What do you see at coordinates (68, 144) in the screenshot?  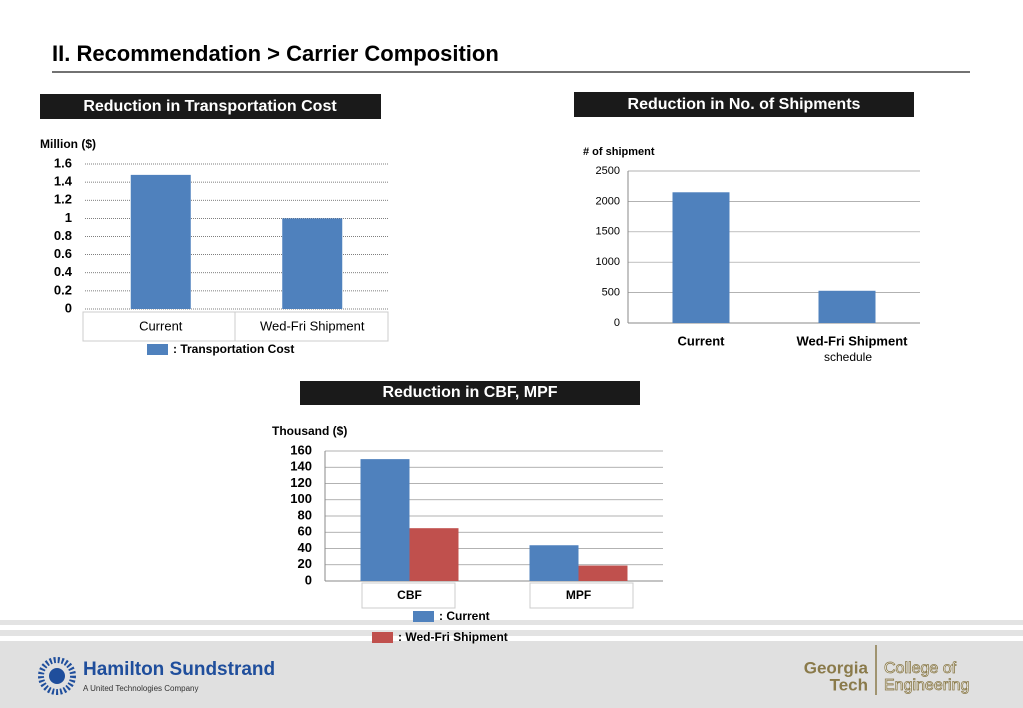 I see `y-axis-label: Million ($)` at bounding box center [68, 144].